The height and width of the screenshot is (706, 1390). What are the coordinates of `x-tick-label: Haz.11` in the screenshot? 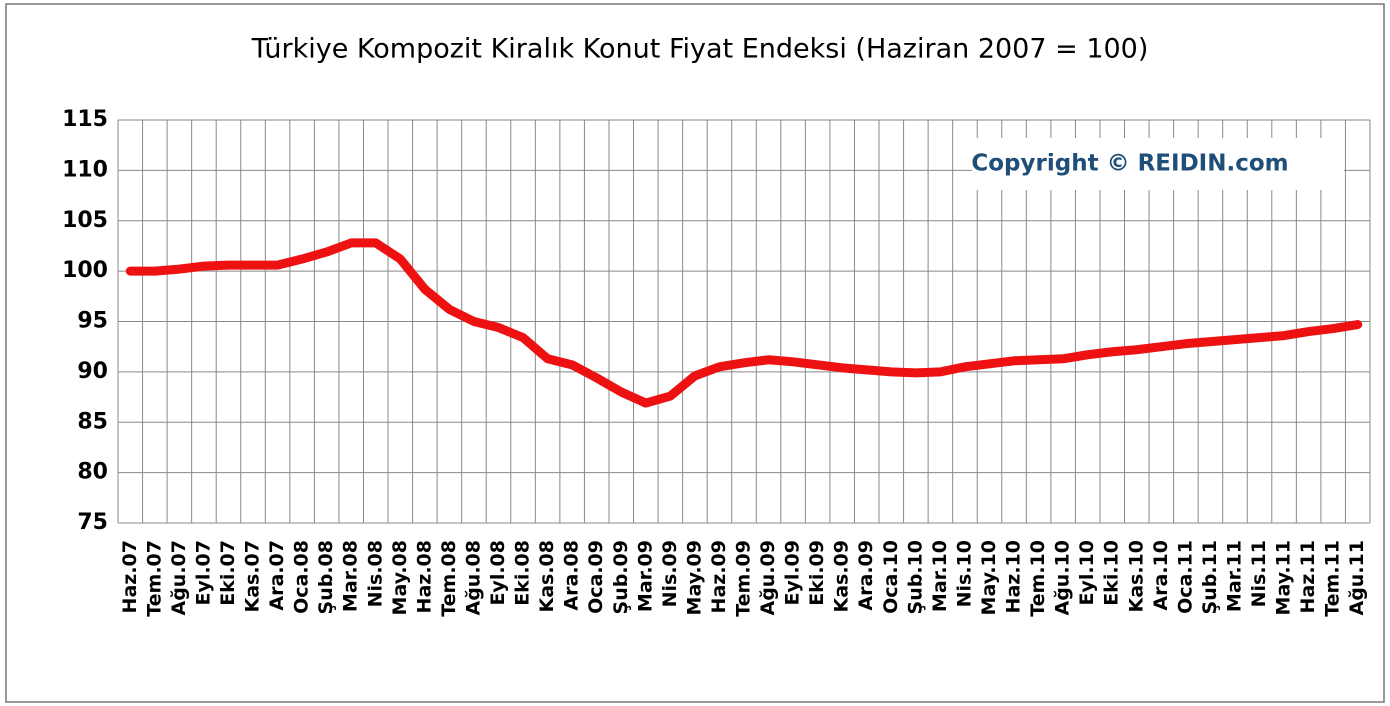 It's located at (1308, 576).